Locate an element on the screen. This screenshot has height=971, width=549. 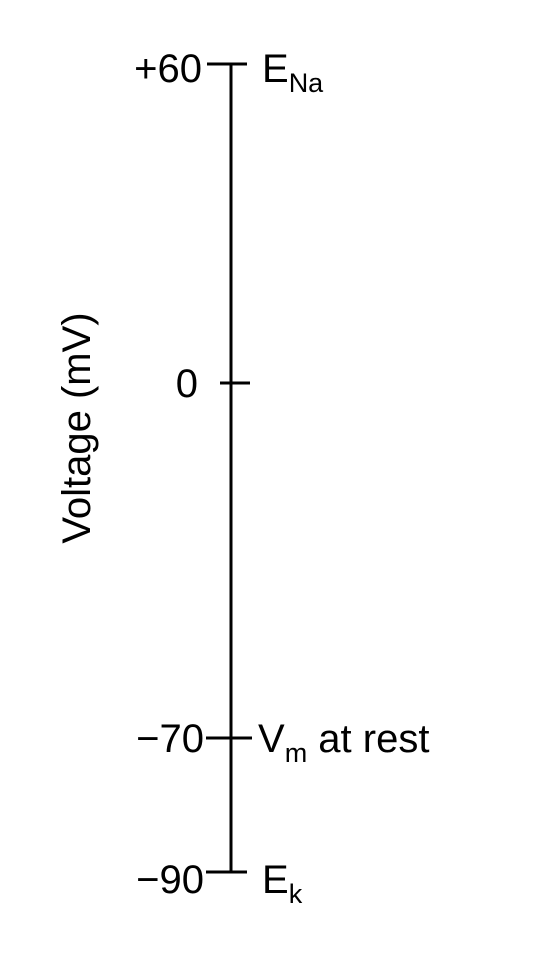
tick-zero: 0 is located at coordinates (213, 384).